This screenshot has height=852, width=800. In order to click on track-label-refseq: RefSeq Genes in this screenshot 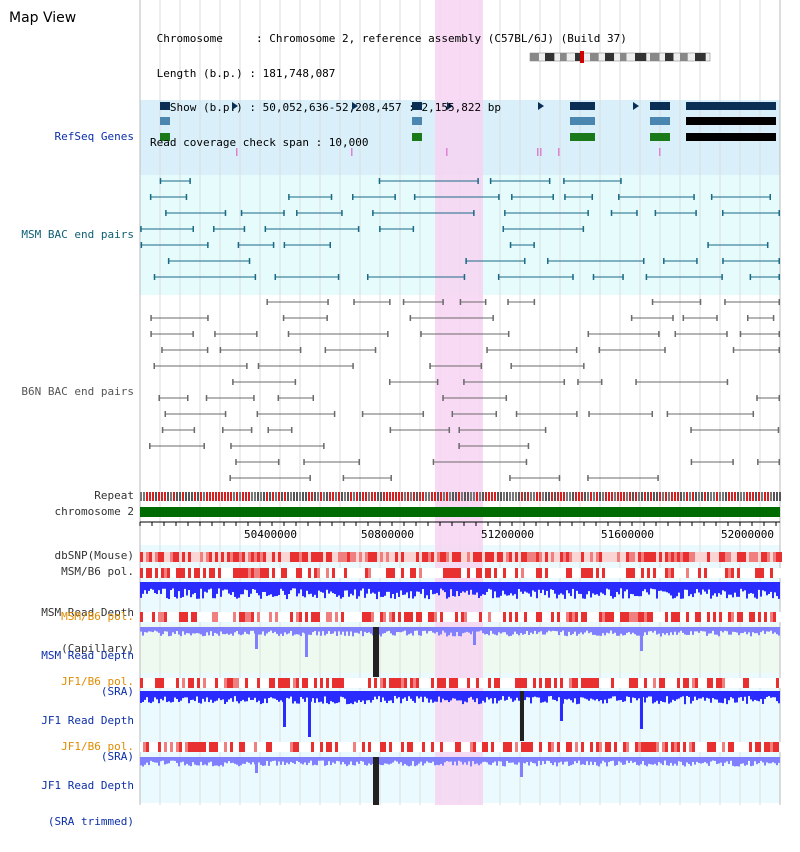, I will do `click(94, 136)`.